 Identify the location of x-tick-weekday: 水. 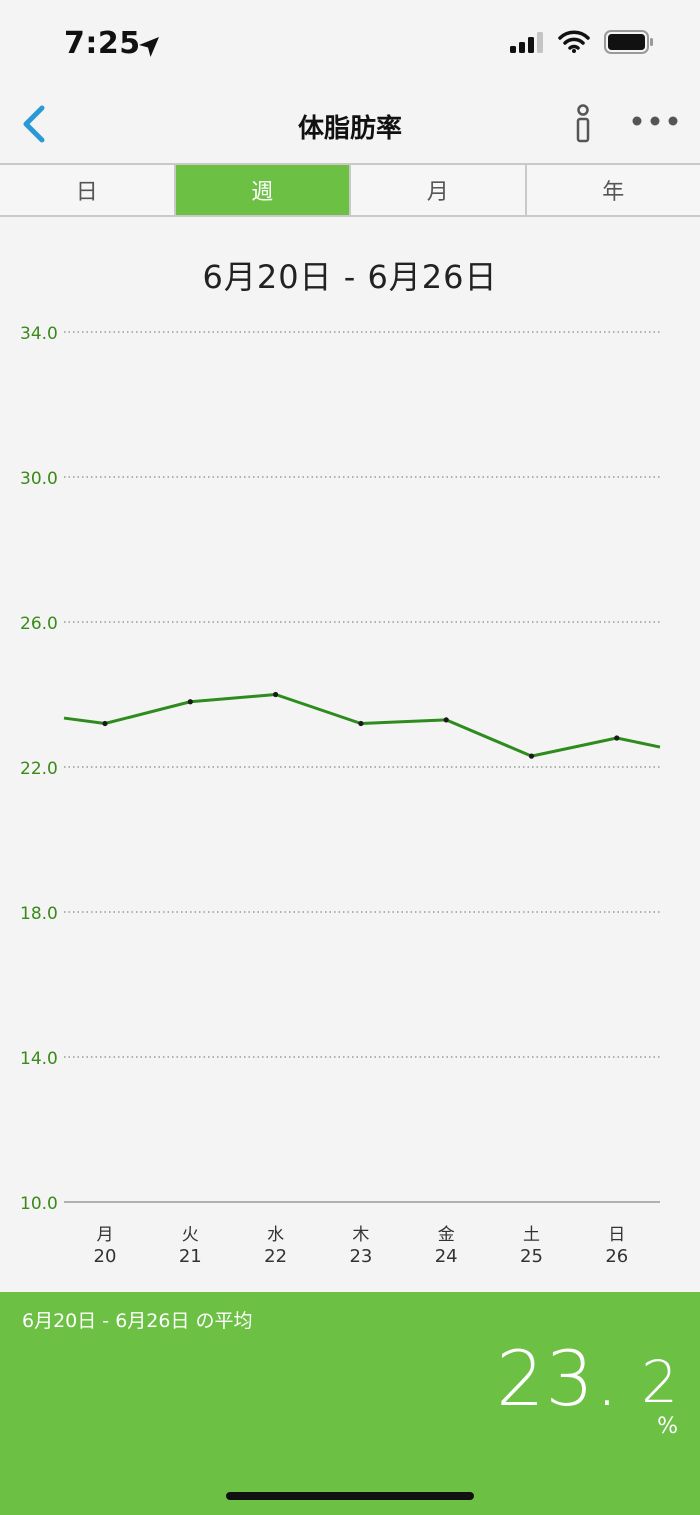
(275, 1235).